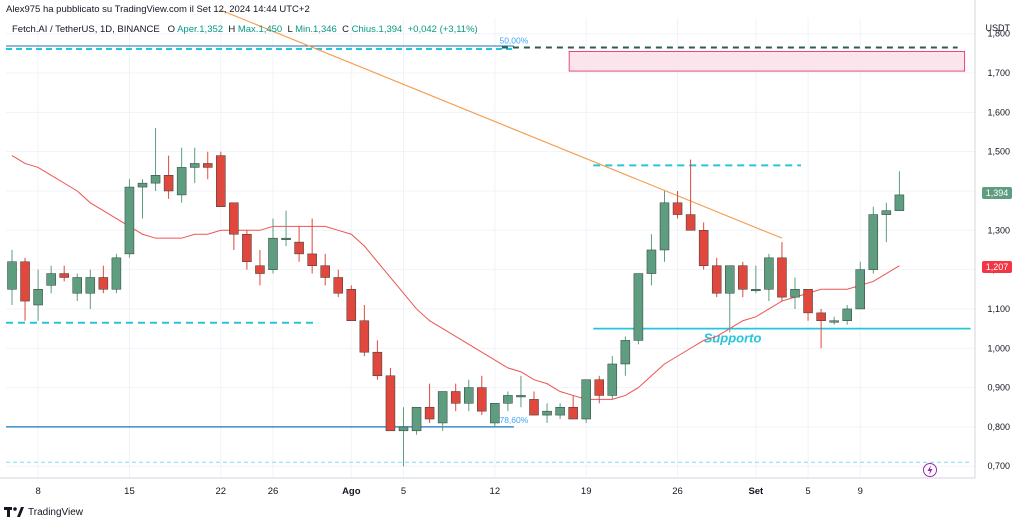  I want to click on tradingview-label: TradingView, so click(56, 512).